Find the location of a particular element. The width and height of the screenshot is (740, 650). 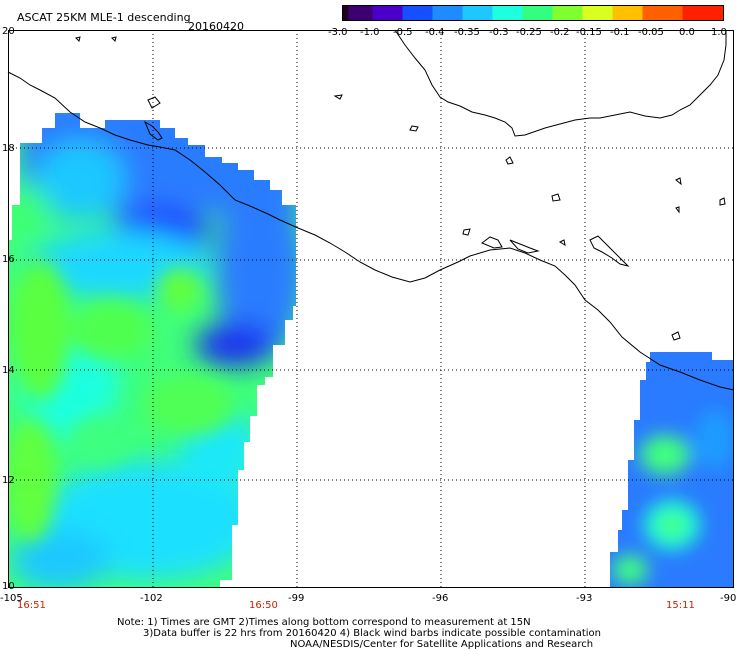

lat-label-16: 16 is located at coordinates (8, 259).